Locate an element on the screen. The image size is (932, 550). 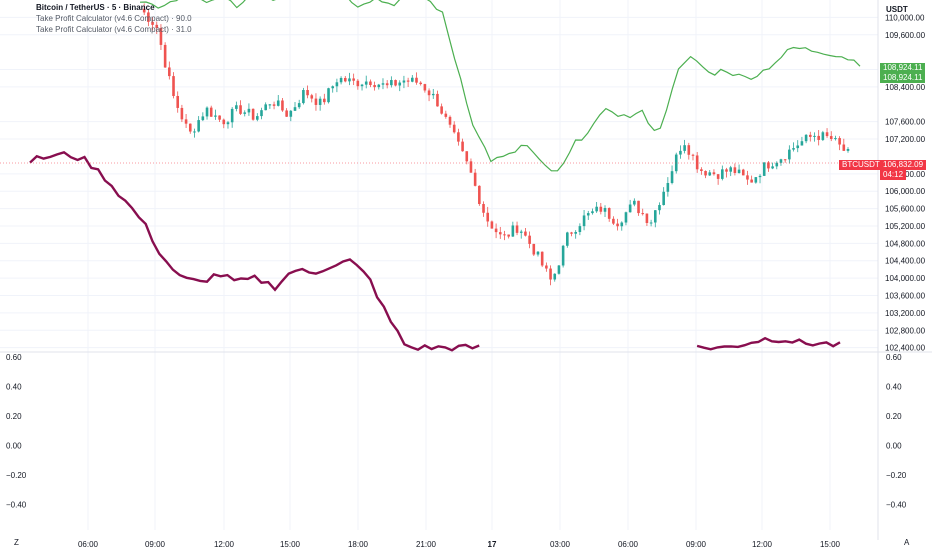
time-tick-label: 18:00 is located at coordinates (358, 544).